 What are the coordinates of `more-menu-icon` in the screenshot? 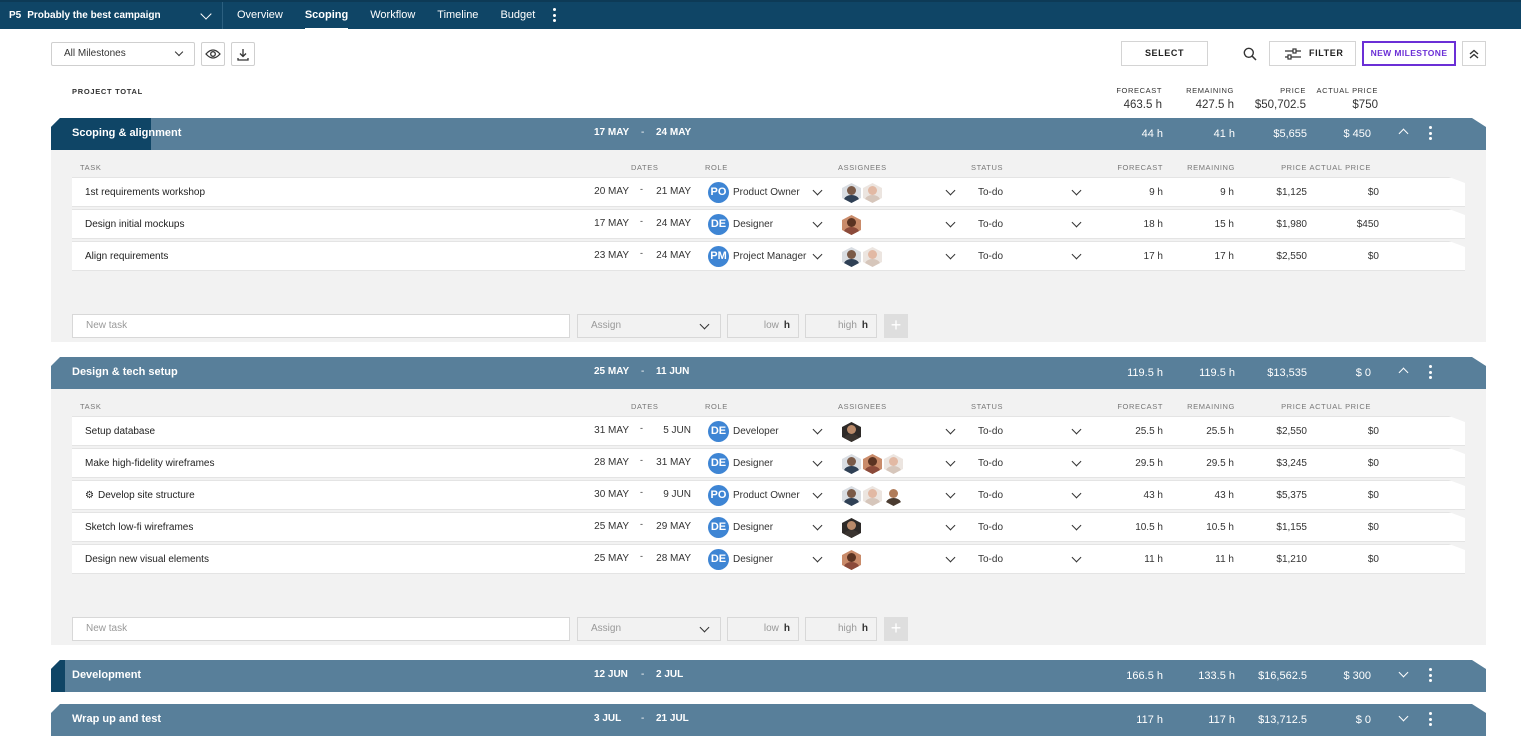 It's located at (554, 16).